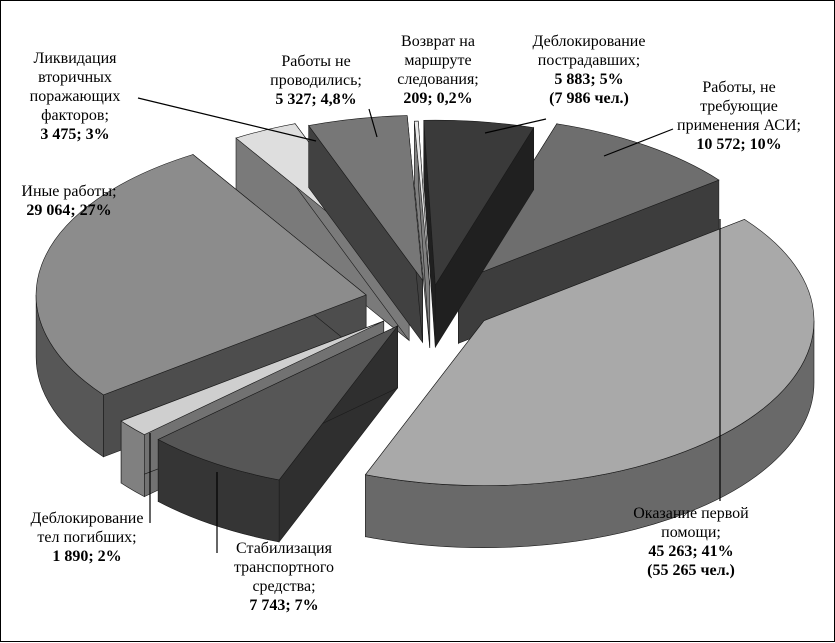 This screenshot has width=835, height=643. What do you see at coordinates (422, 234) in the screenshot?
I see `slice-return-route` at bounding box center [422, 234].